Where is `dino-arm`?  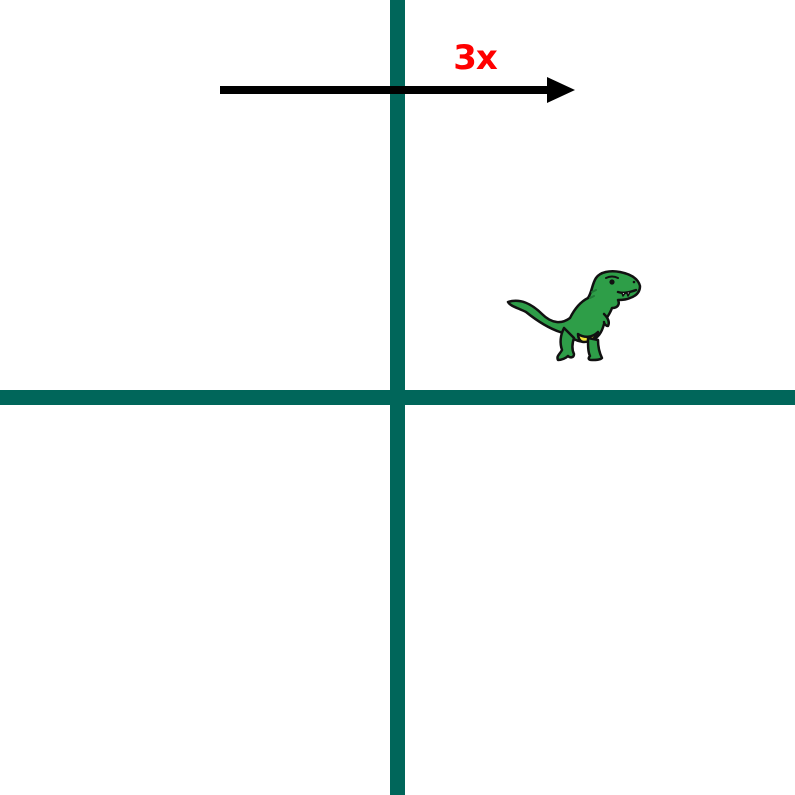
dino-arm is located at coordinates (606, 320).